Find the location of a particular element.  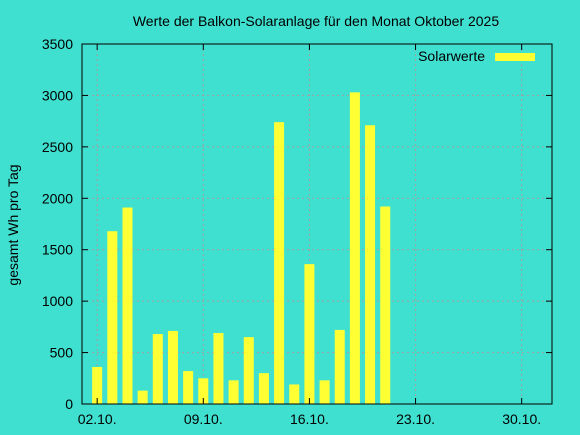

y-tick-label: 500 is located at coordinates (62, 353).